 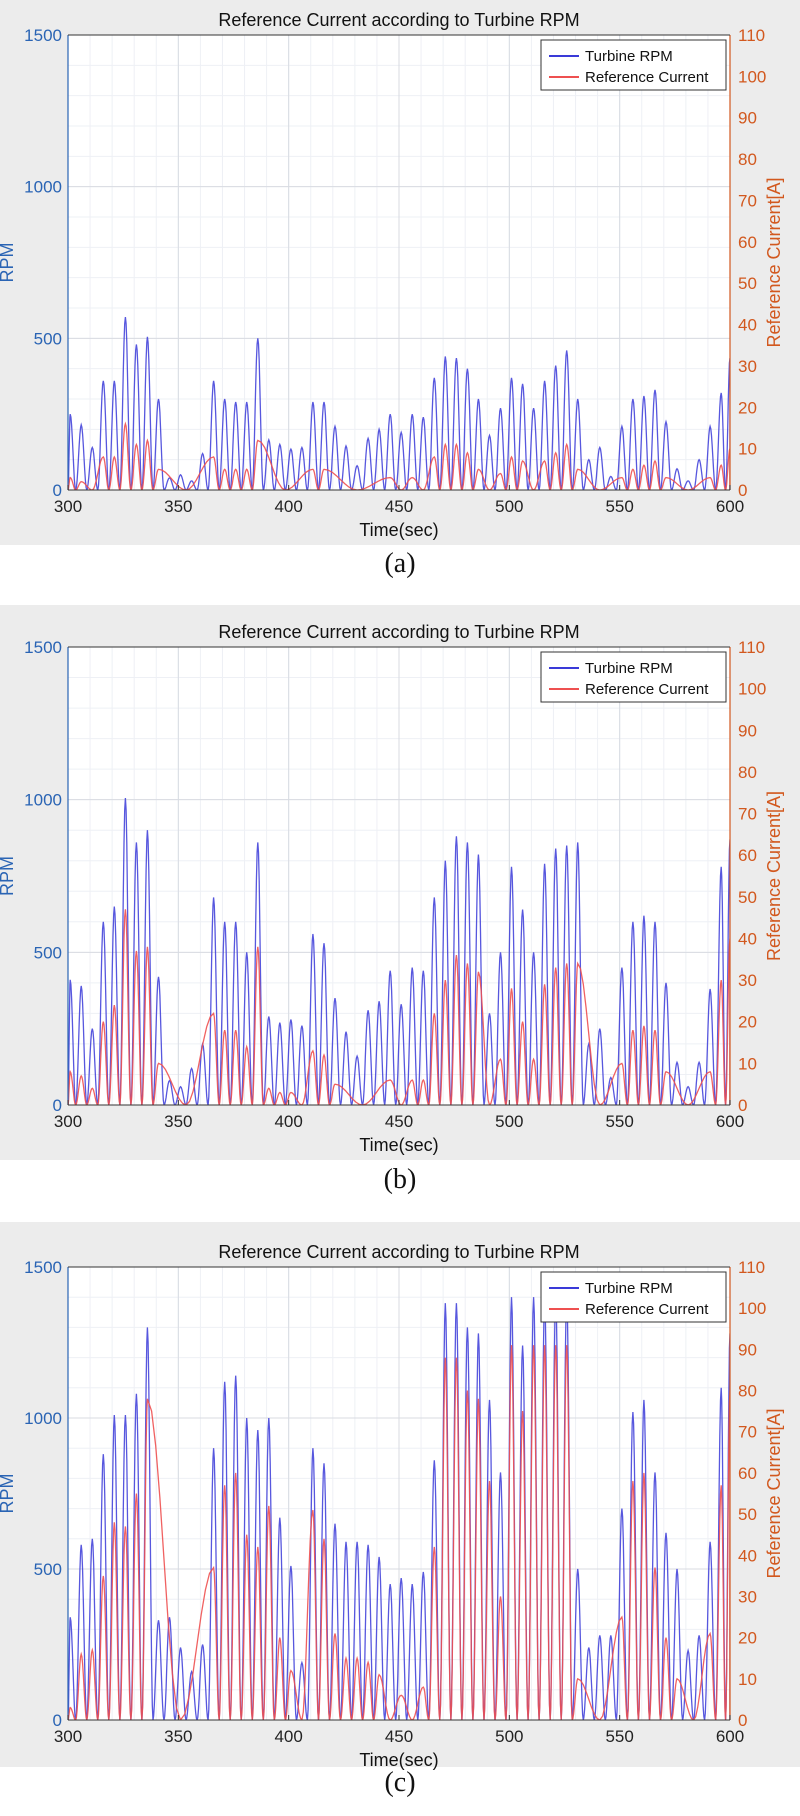 I want to click on panel-caption-a: (a), so click(x=400, y=563).